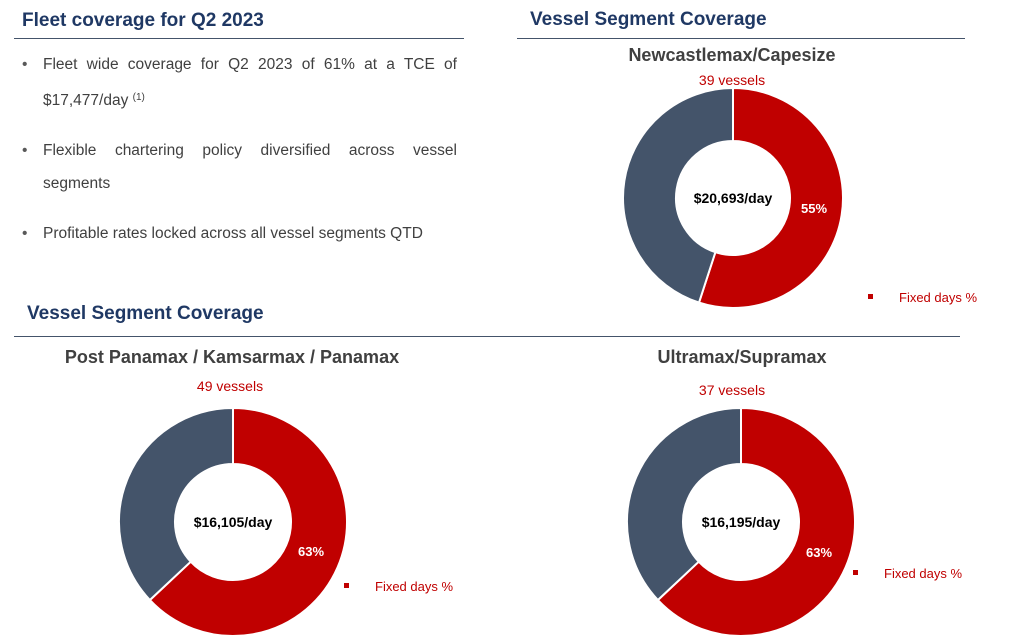 This screenshot has width=1010, height=638. Describe the element at coordinates (732, 390) in the screenshot. I see `chart-subtitle-supramax: 37 vessels` at that location.